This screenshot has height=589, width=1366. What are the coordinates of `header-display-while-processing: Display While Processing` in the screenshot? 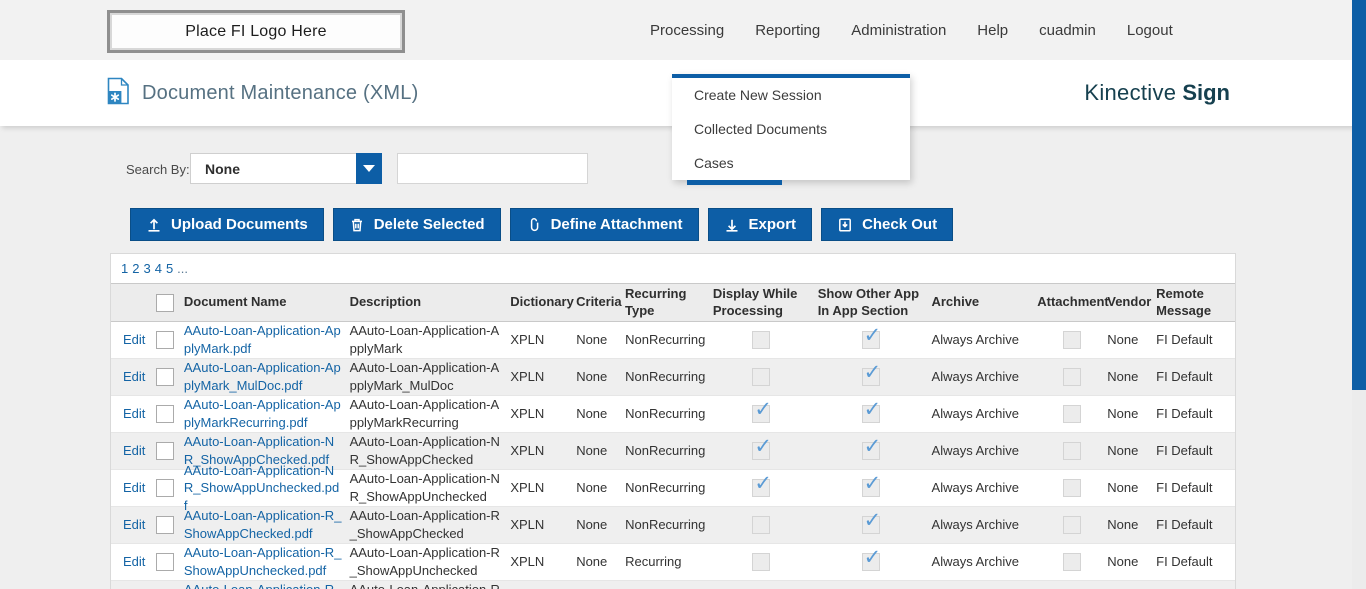 It's located at (755, 301).